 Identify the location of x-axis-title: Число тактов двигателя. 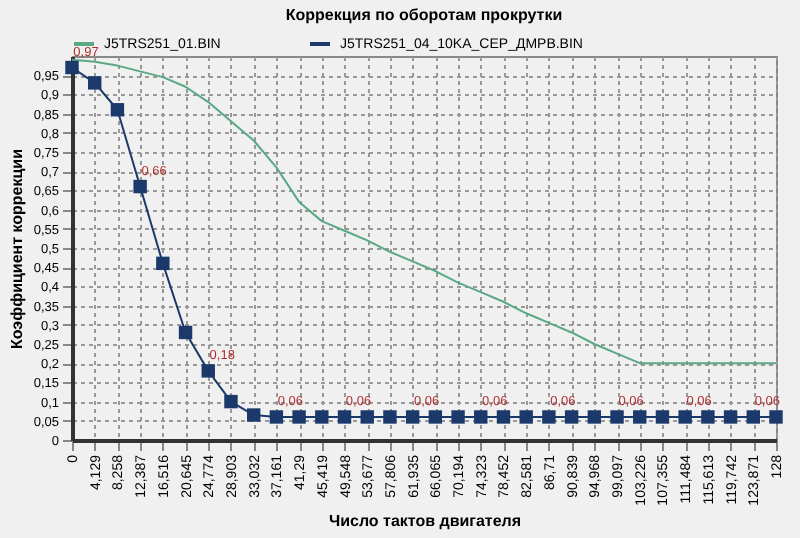
(425, 520).